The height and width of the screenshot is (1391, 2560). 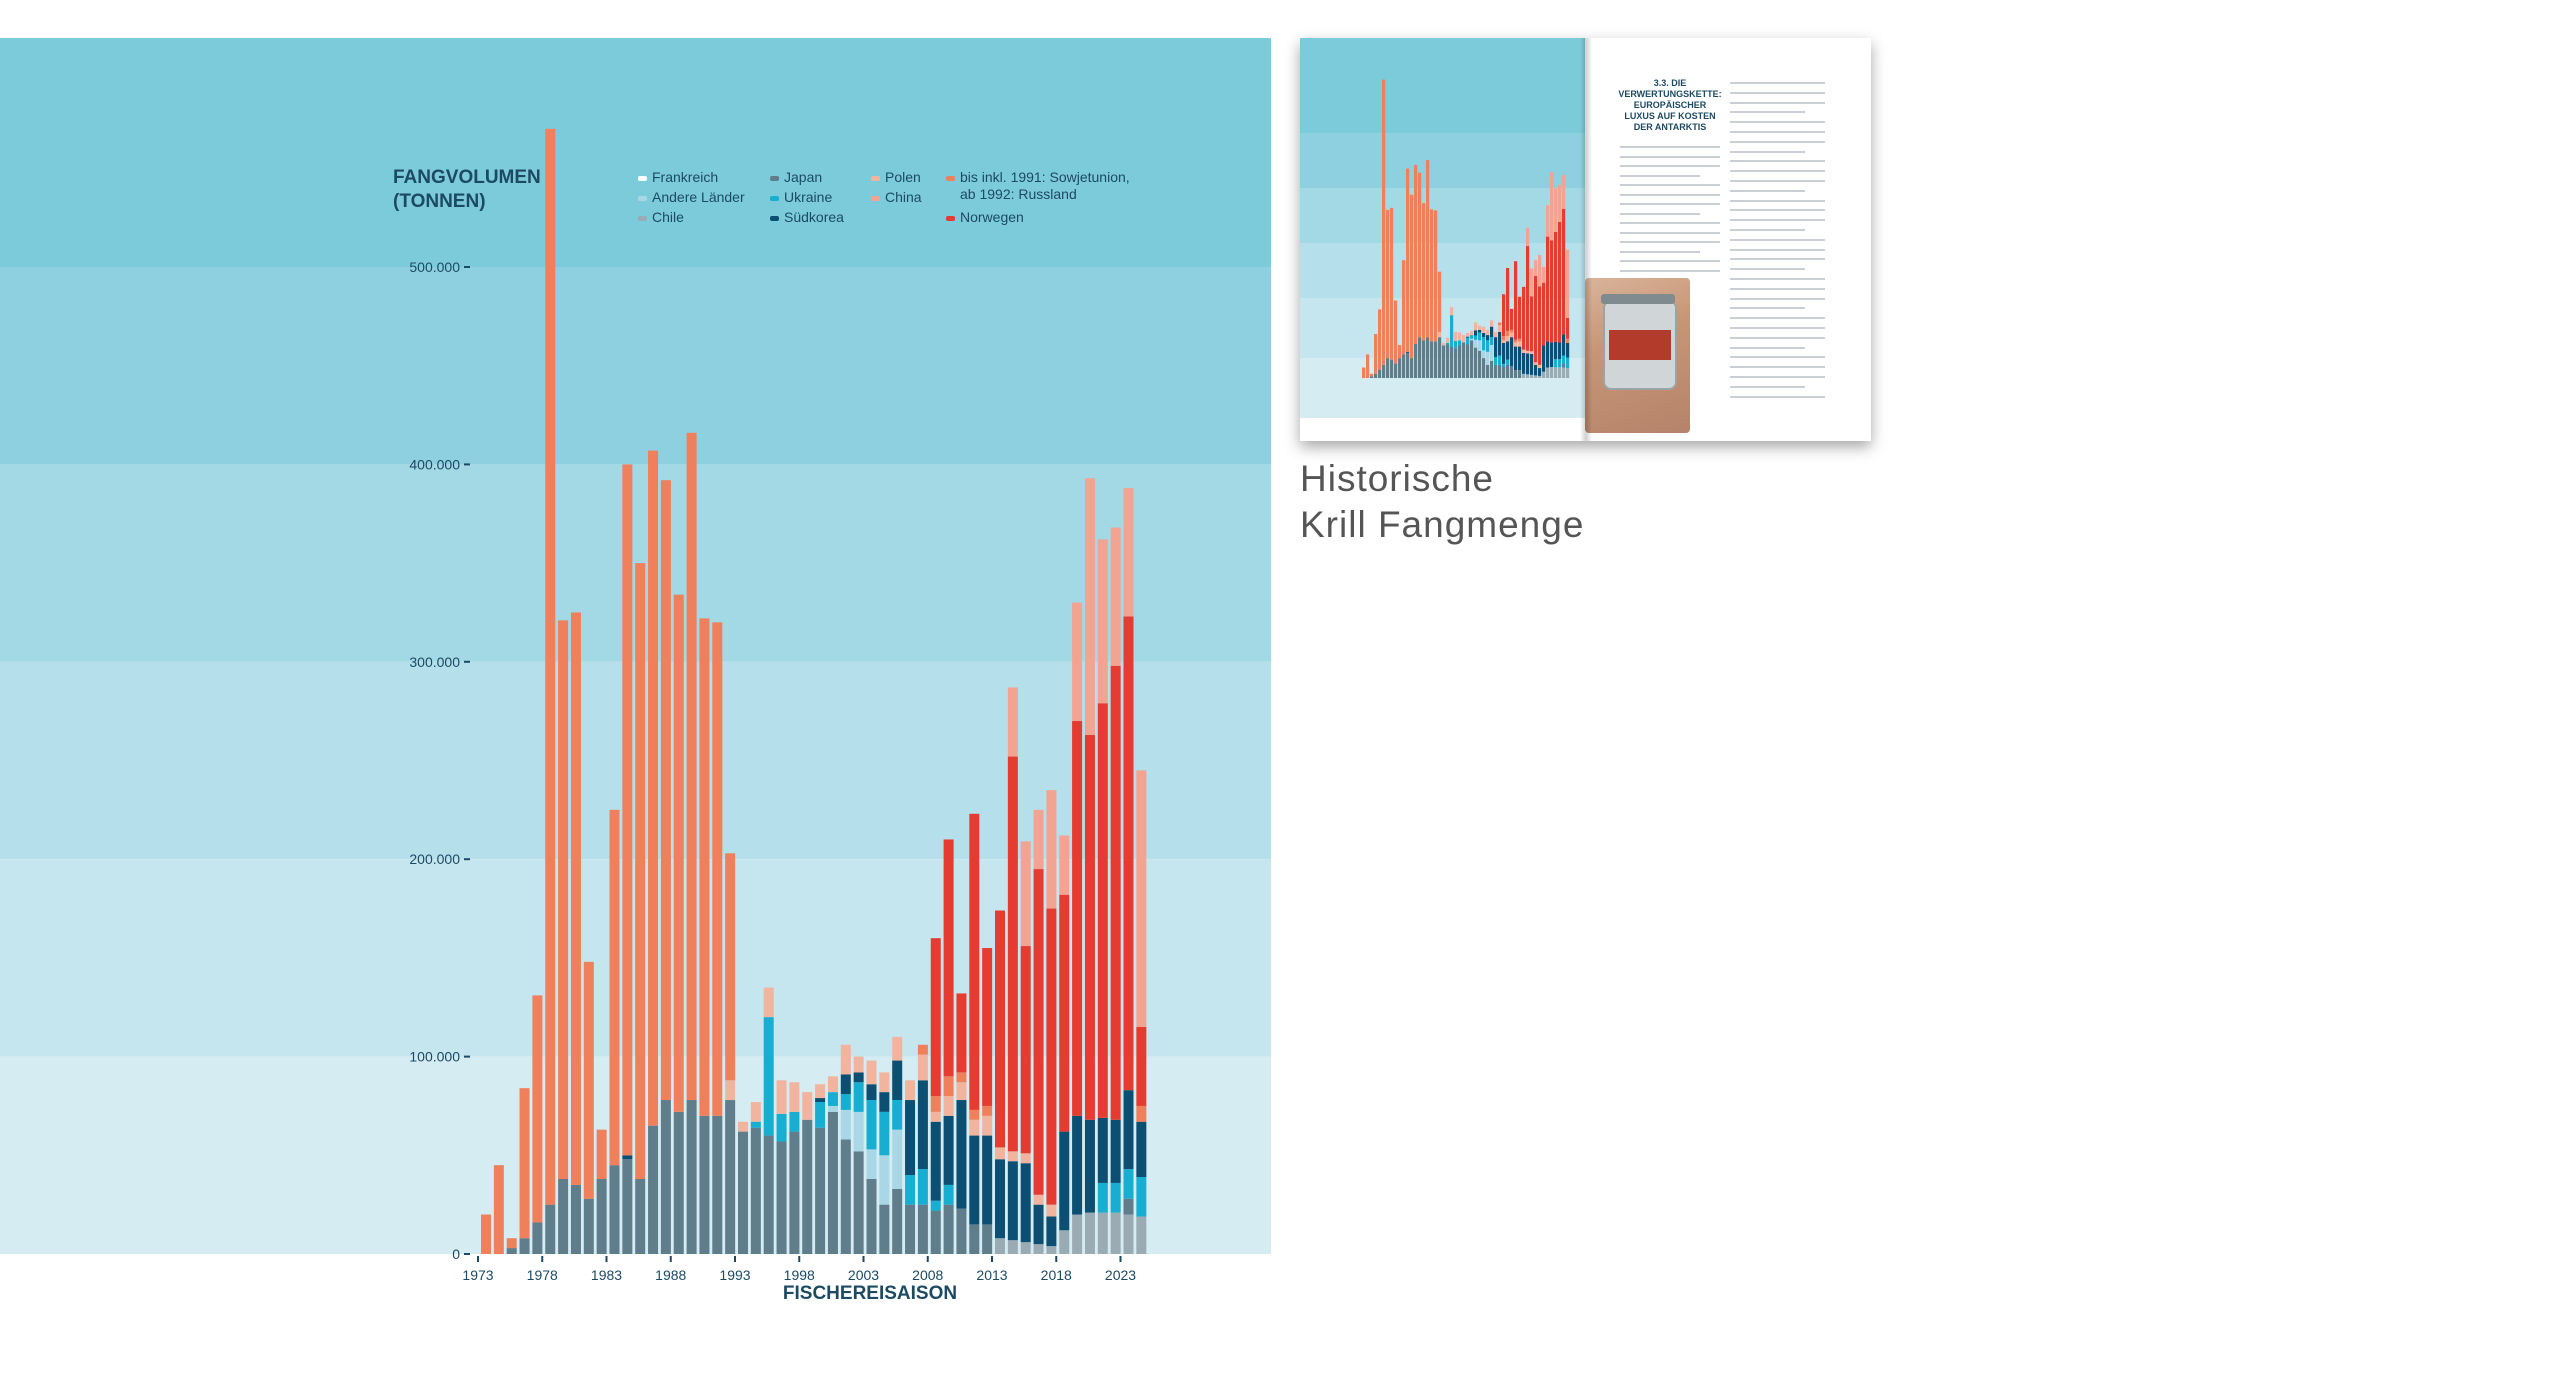 What do you see at coordinates (434, 662) in the screenshot?
I see `y-tick-label: 300.000` at bounding box center [434, 662].